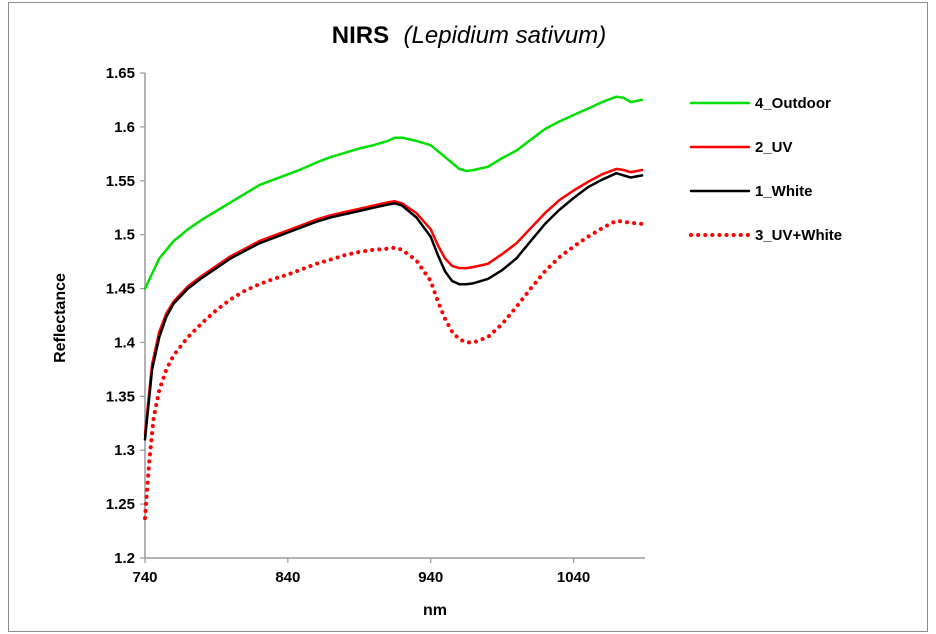  What do you see at coordinates (798, 235) in the screenshot?
I see `legend-label-3-uv-white: 3_UV+White` at bounding box center [798, 235].